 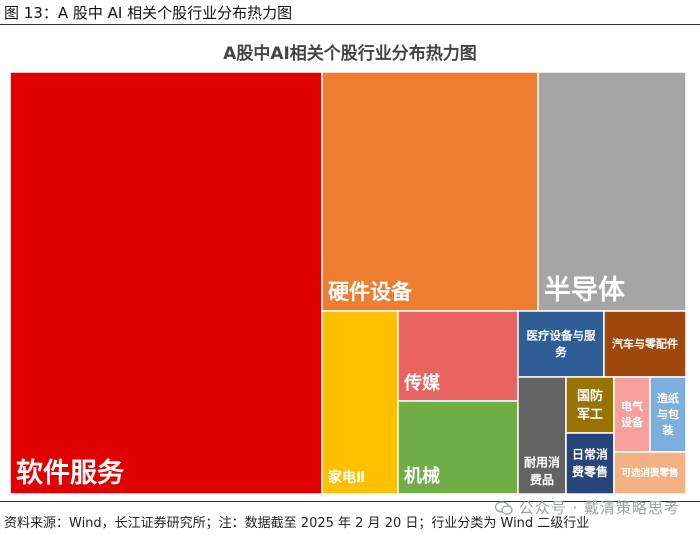 I want to click on treemap-tile: 硬件设备, so click(x=430, y=191).